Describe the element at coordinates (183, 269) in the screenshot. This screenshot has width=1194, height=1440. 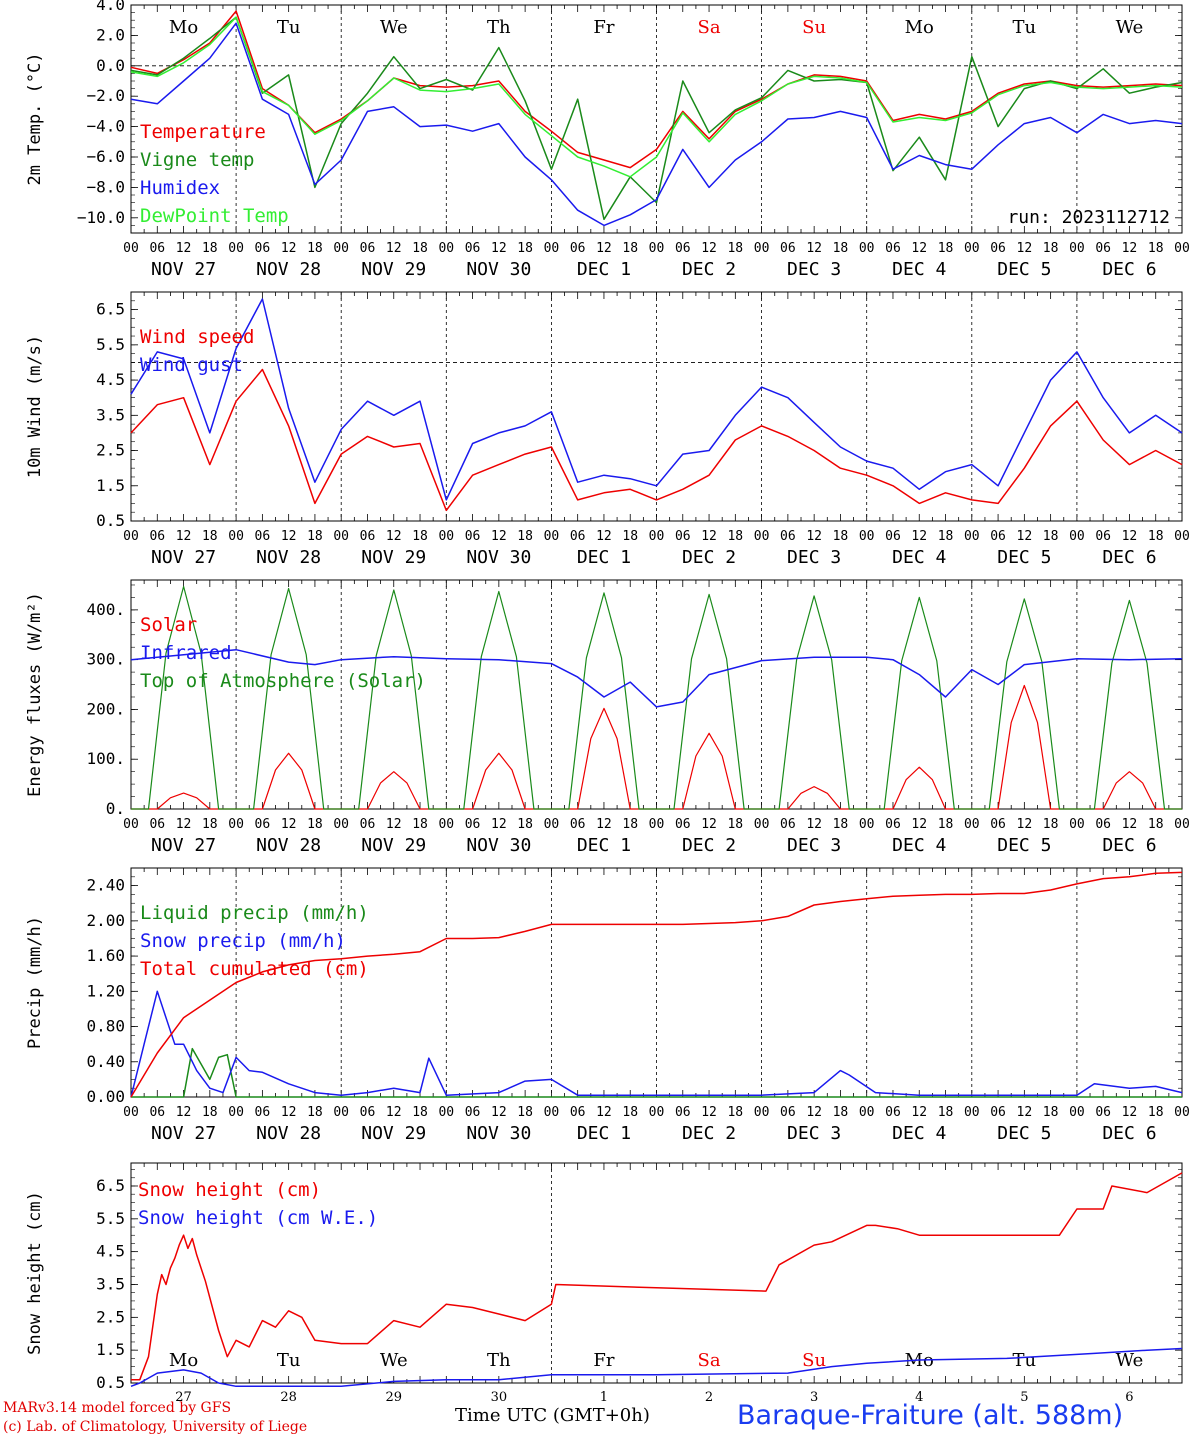
I see `temp-date-label: NOV 27` at that location.